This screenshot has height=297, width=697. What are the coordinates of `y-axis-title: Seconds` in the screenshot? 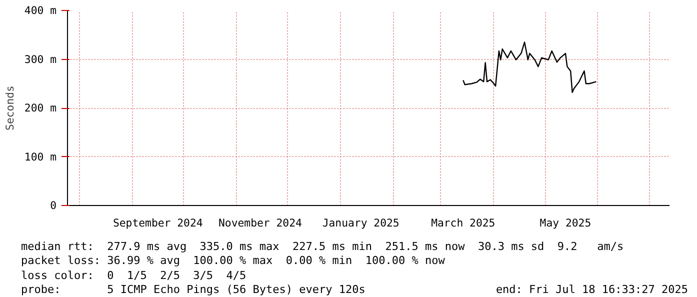 It's located at (9, 108).